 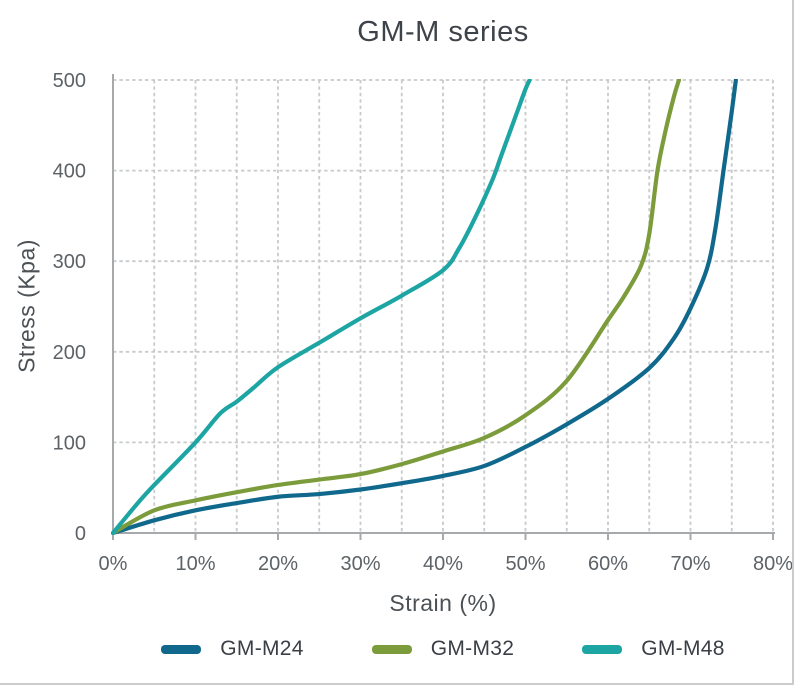 I want to click on legend-label-gm-m24: GM-M24, so click(x=262, y=648).